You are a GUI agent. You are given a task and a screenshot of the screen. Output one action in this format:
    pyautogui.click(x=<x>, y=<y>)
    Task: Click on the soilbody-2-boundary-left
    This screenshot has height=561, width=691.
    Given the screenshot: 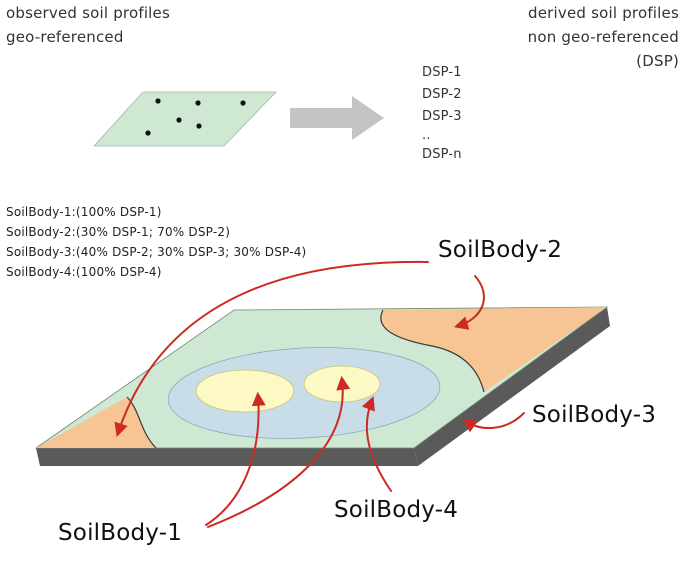 What is the action you would take?
    pyautogui.click(x=141, y=422)
    